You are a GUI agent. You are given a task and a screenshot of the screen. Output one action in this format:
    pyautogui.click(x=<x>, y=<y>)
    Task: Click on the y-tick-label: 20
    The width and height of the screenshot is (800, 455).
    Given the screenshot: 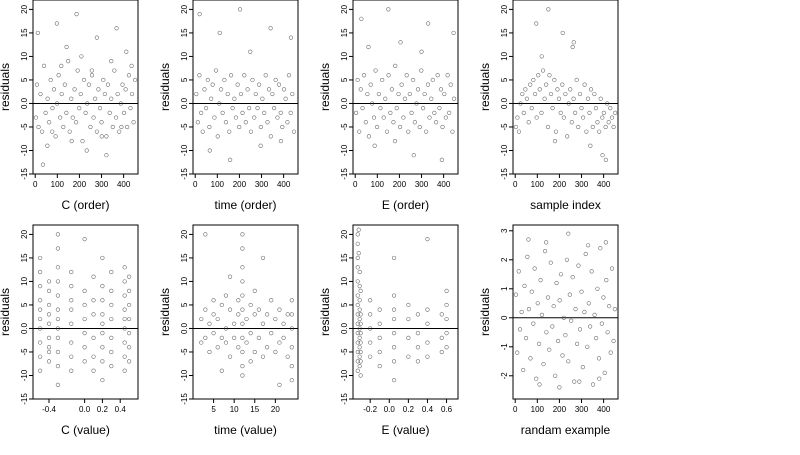 What is the action you would take?
    pyautogui.click(x=344, y=8)
    